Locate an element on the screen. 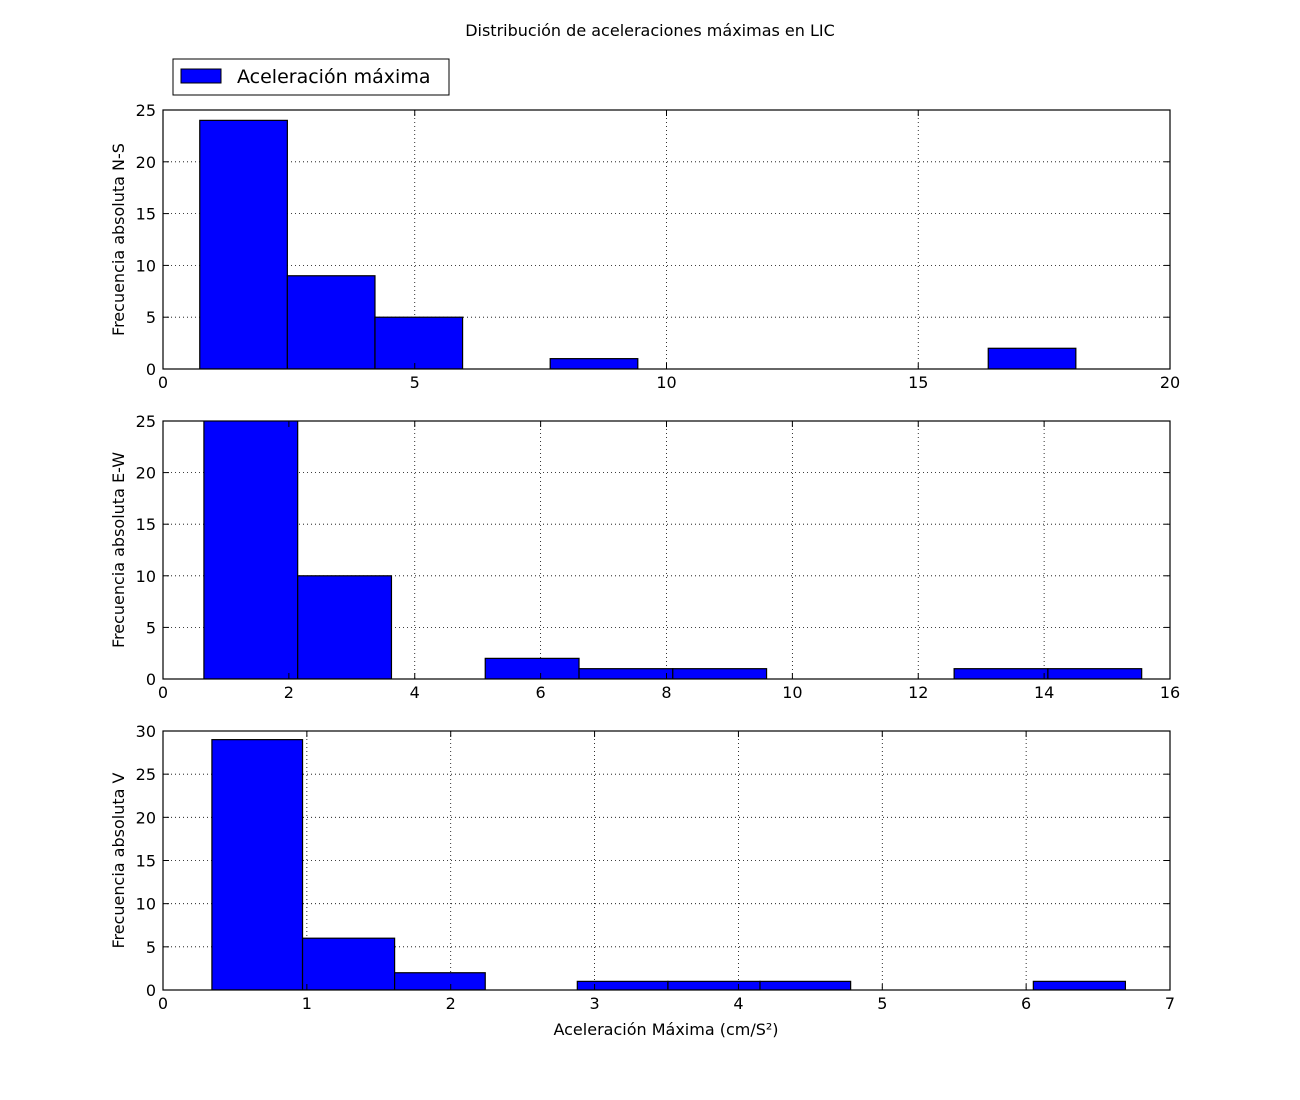 The height and width of the screenshot is (1100, 1300). legend-swatch is located at coordinates (201, 76).